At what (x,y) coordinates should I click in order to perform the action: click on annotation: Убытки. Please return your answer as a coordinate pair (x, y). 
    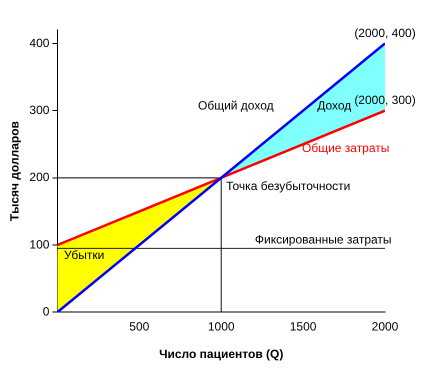
    Looking at the image, I should click on (84, 255).